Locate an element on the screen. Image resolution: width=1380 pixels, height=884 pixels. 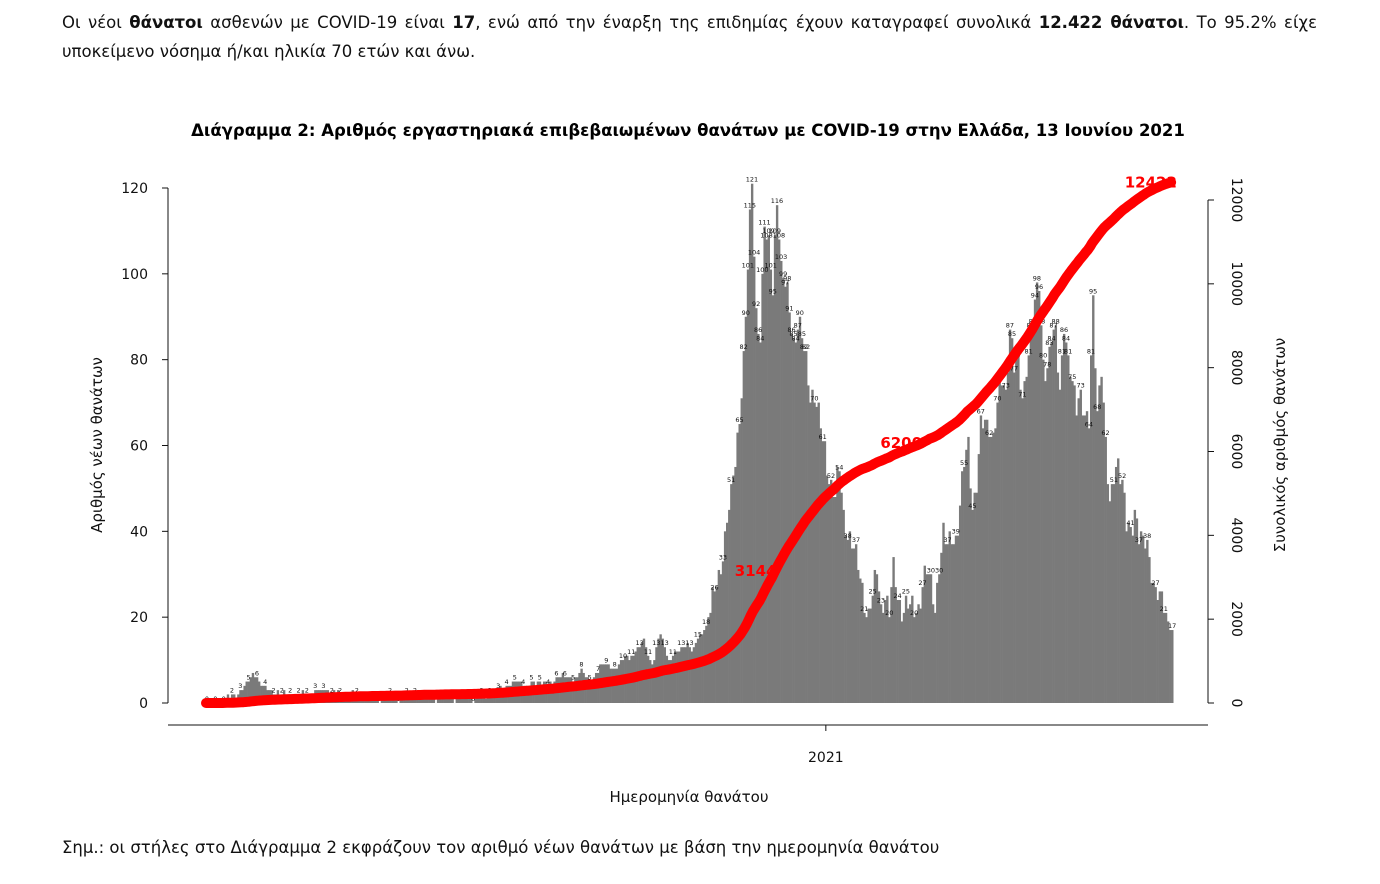
bar-value-label: 37 is located at coordinates (856, 540).